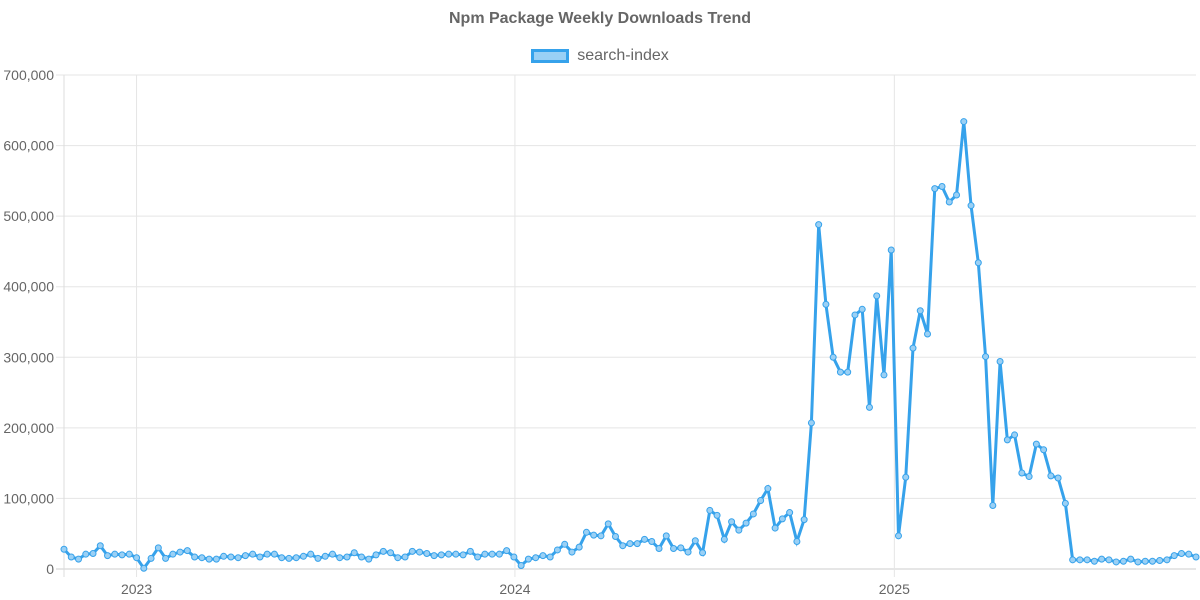 This screenshot has height=600, width=1200. I want to click on x-tick-label: 2024, so click(514, 589).